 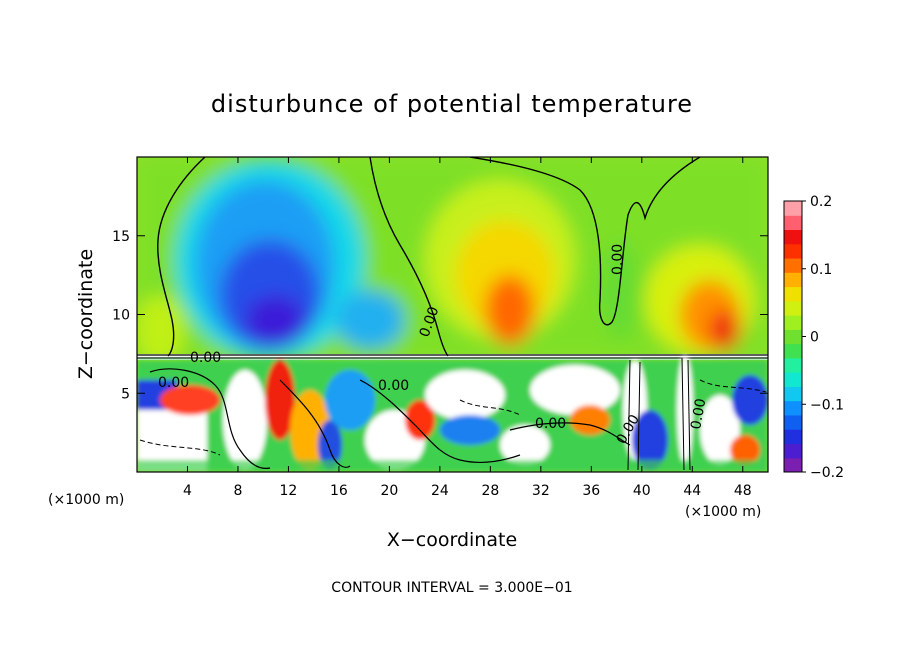 What do you see at coordinates (187, 491) in the screenshot?
I see `x-tick-label: 4` at bounding box center [187, 491].